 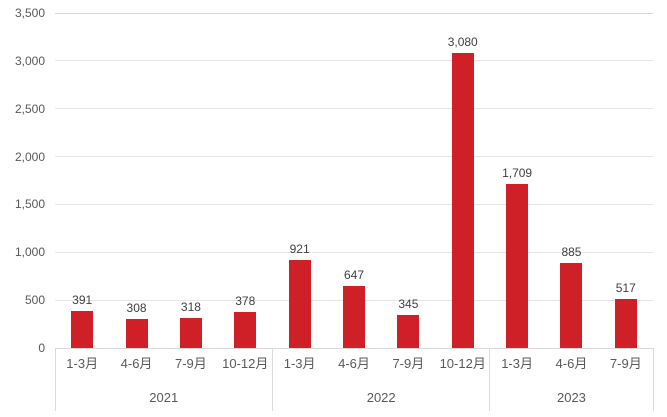 What do you see at coordinates (29, 204) in the screenshot?
I see `y-axis-tick-label: 1,500` at bounding box center [29, 204].